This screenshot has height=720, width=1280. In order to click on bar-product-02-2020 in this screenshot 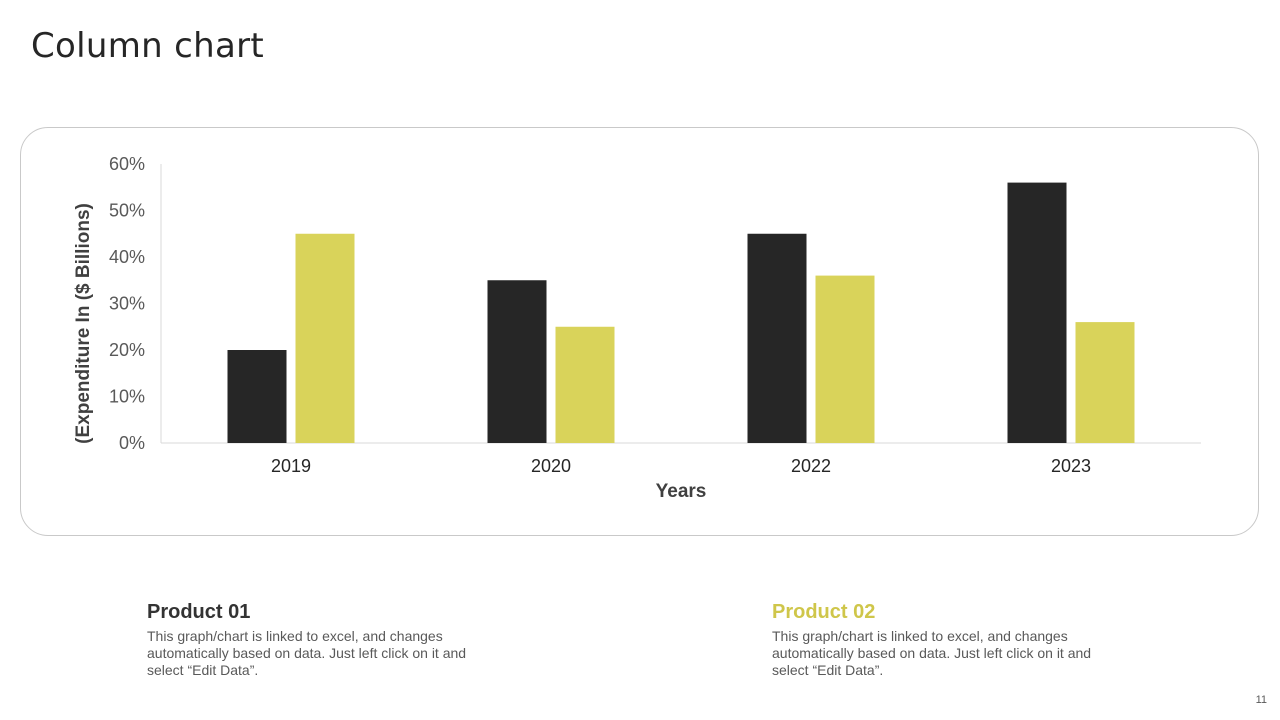, I will do `click(585, 384)`.